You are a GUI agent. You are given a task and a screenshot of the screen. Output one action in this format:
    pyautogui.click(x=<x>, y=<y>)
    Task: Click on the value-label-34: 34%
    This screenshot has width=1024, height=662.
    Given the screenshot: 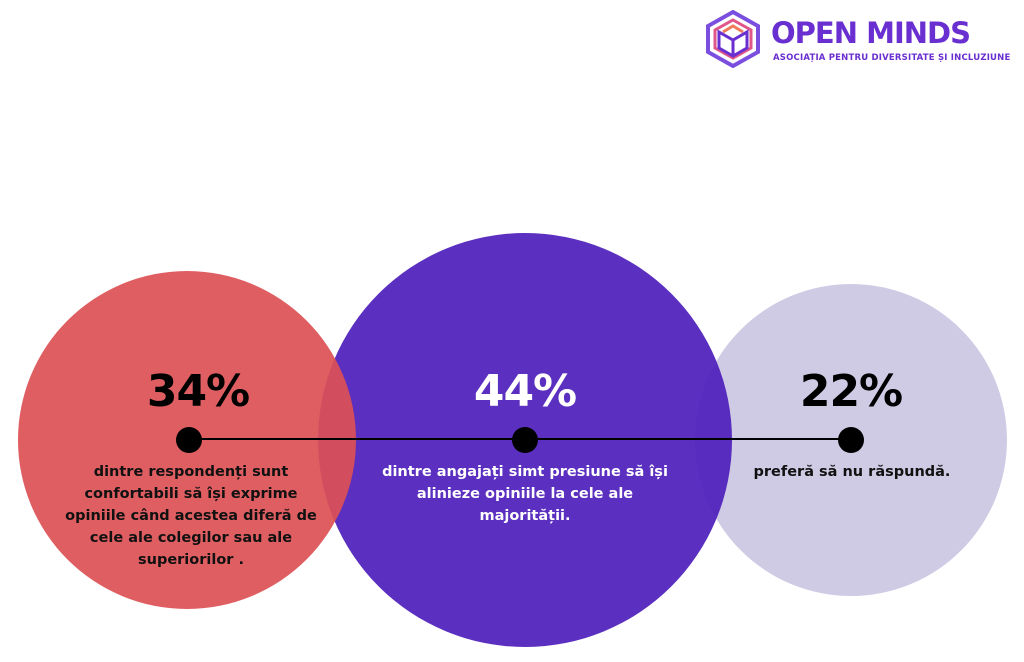 What is the action you would take?
    pyautogui.click(x=198, y=391)
    